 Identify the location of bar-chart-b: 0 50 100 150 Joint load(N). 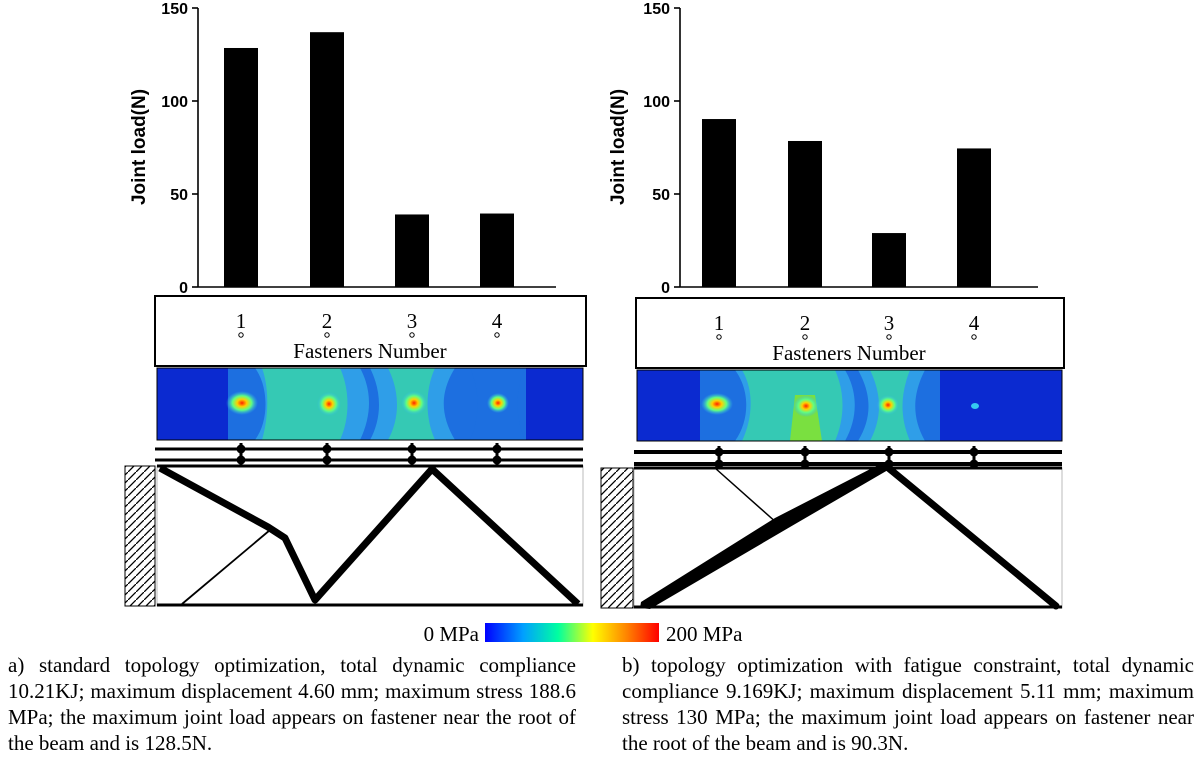
(823, 149).